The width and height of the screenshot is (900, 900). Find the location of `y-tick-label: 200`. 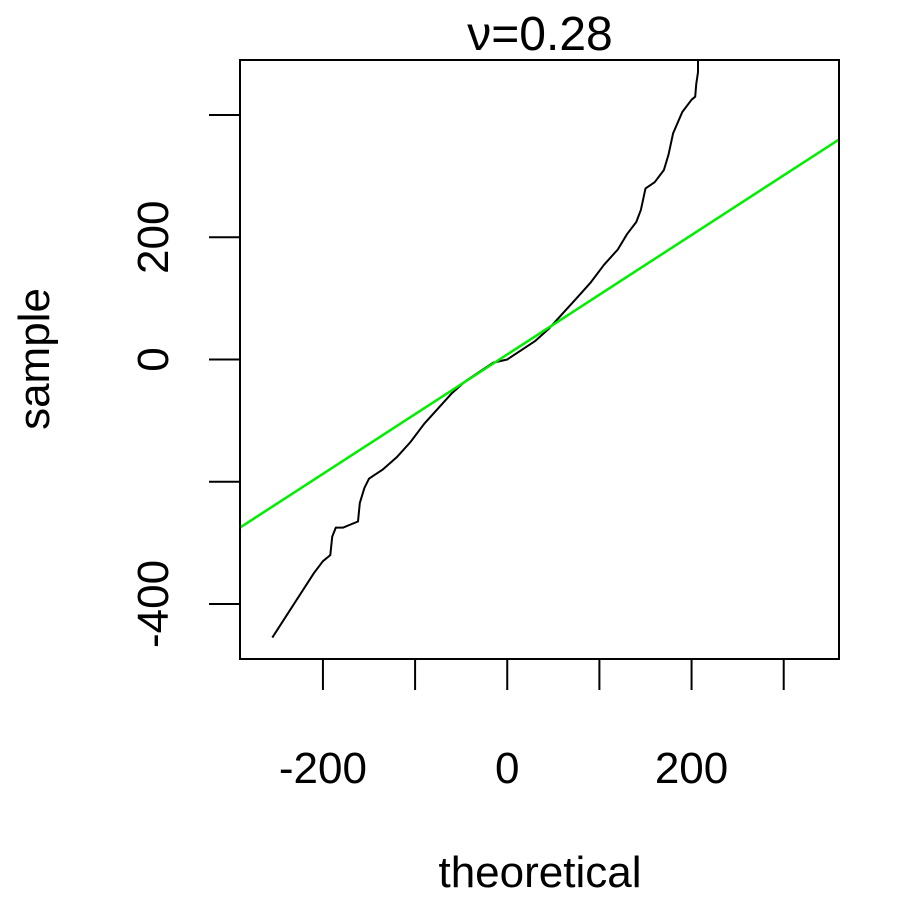

y-tick-label: 200 is located at coordinates (153, 237).